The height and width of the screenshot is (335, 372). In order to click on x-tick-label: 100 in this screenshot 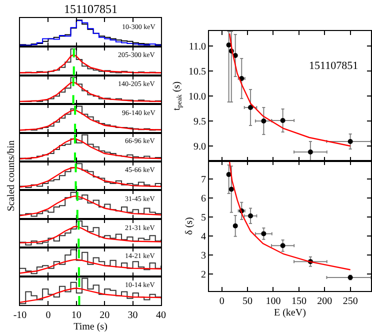, I will do `click(273, 301)`.